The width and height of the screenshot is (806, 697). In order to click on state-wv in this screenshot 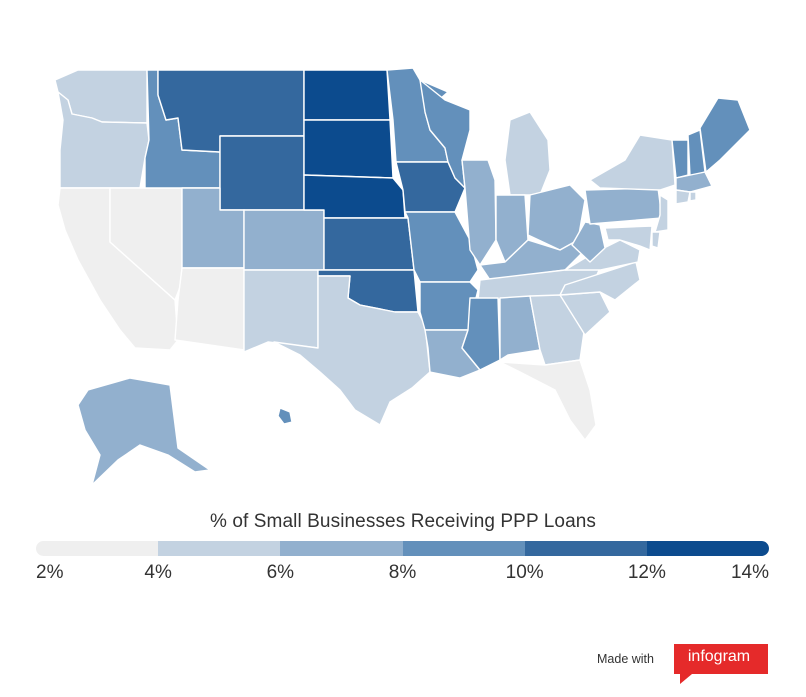, I will do `click(588, 242)`.